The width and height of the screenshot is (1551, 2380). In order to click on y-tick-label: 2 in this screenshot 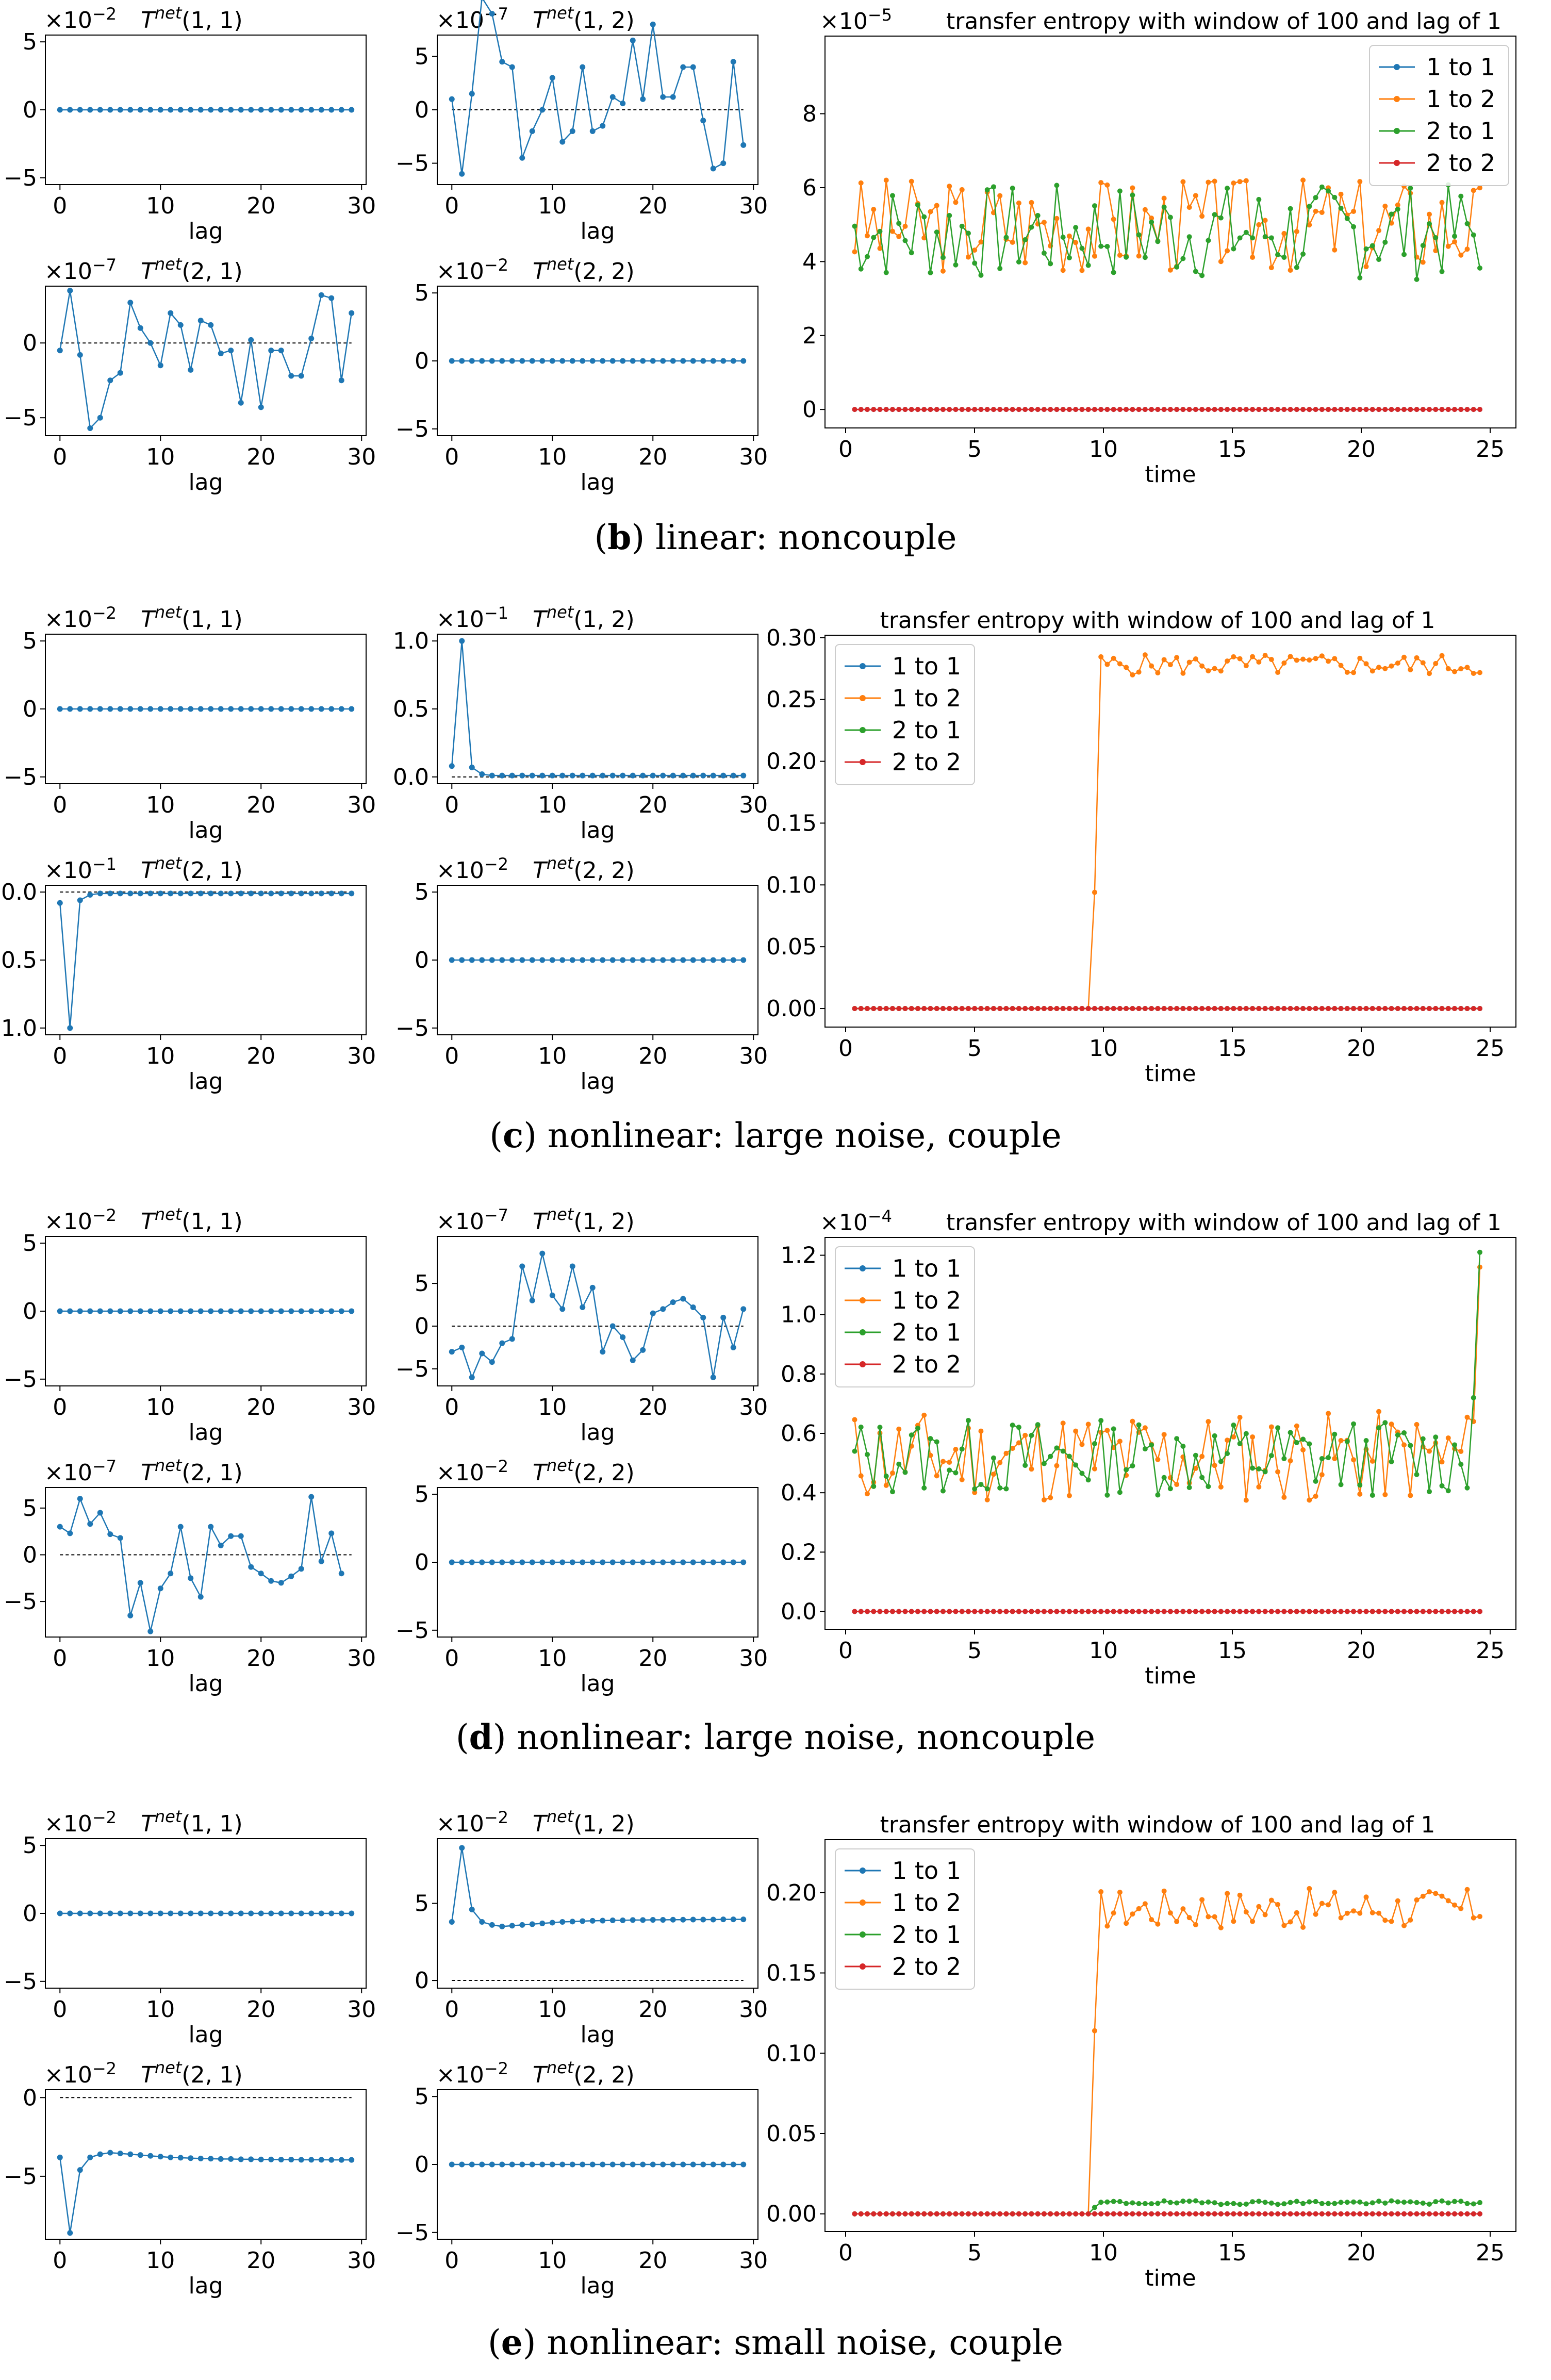, I will do `click(809, 336)`.